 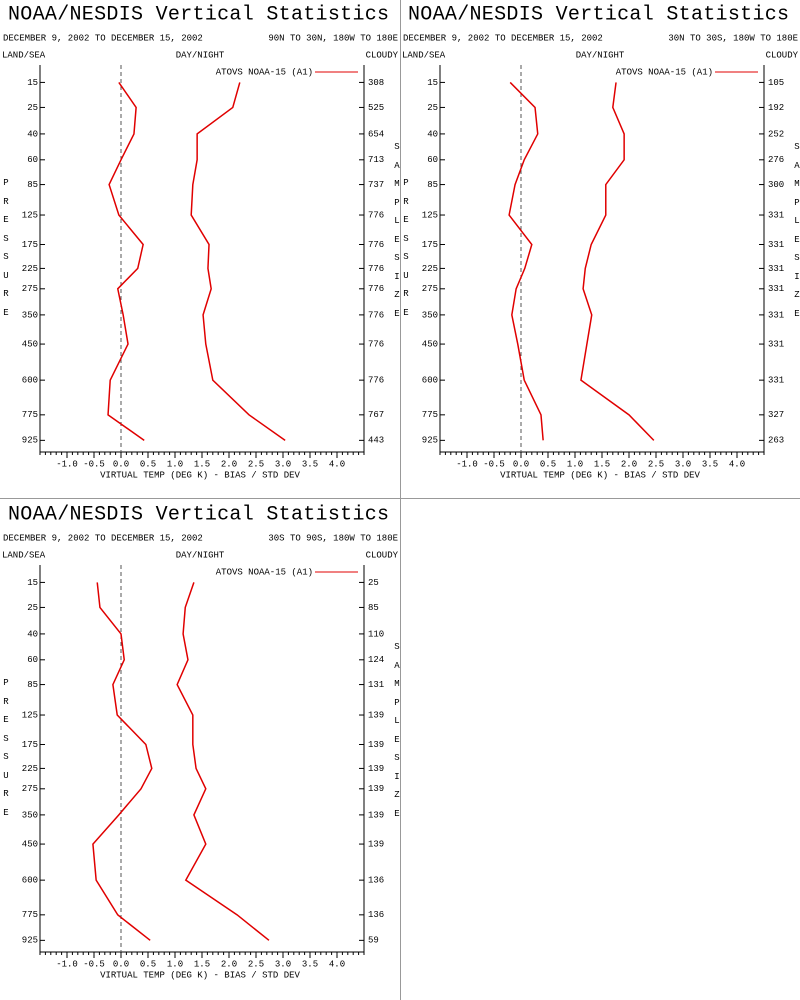 What do you see at coordinates (30, 769) in the screenshot?
I see `y-tick-label: 225` at bounding box center [30, 769].